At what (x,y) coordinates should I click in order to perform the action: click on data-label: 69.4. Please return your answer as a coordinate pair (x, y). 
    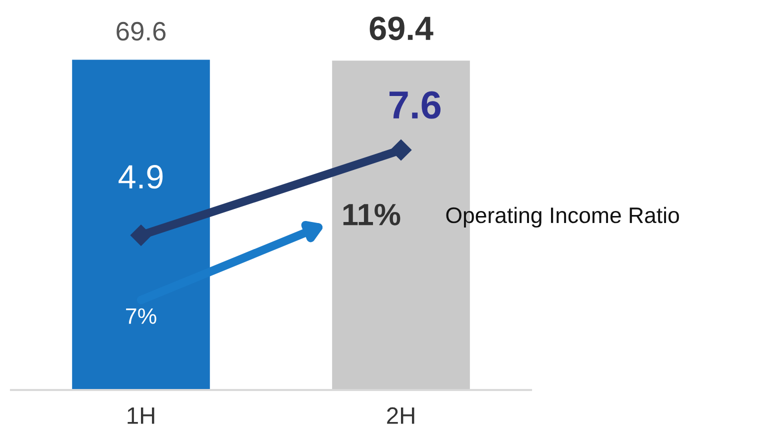
    Looking at the image, I should click on (402, 28).